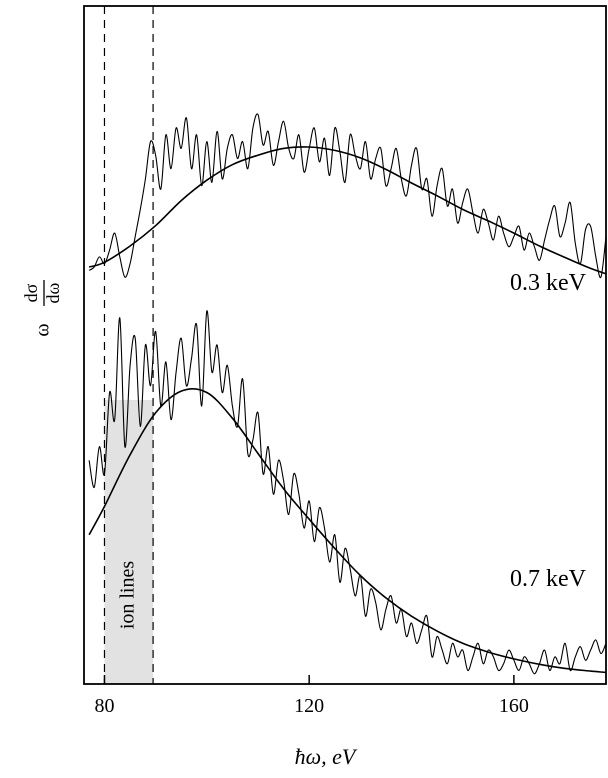  I want to click on x-axis-label: ħω, eV, so click(326, 756).